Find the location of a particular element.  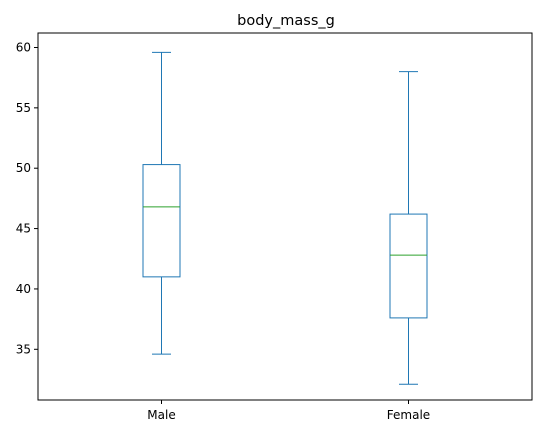

box-female is located at coordinates (408, 266).